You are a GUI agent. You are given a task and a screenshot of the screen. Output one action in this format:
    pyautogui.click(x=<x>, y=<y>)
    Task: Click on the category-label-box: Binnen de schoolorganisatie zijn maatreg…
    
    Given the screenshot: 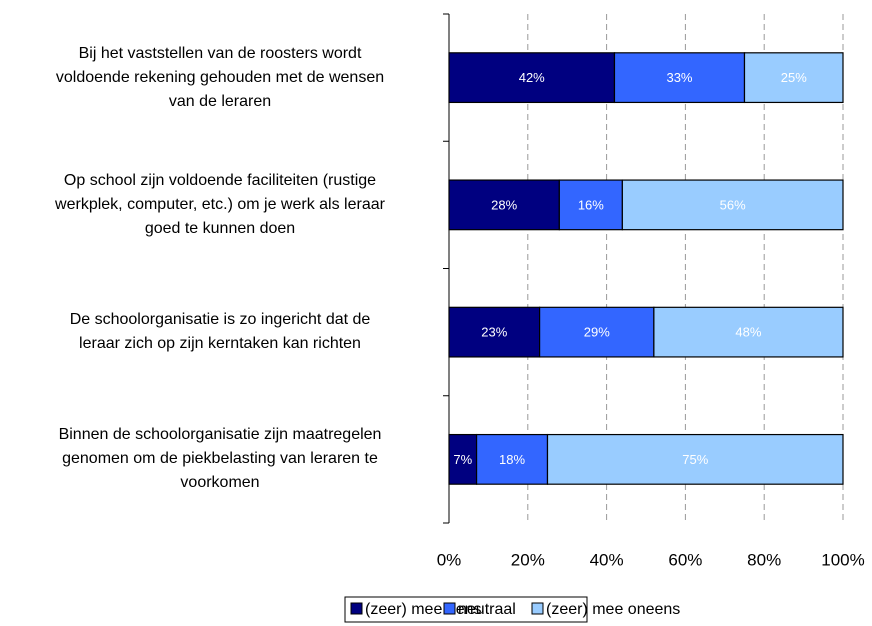 What is the action you would take?
    pyautogui.click(x=220, y=459)
    